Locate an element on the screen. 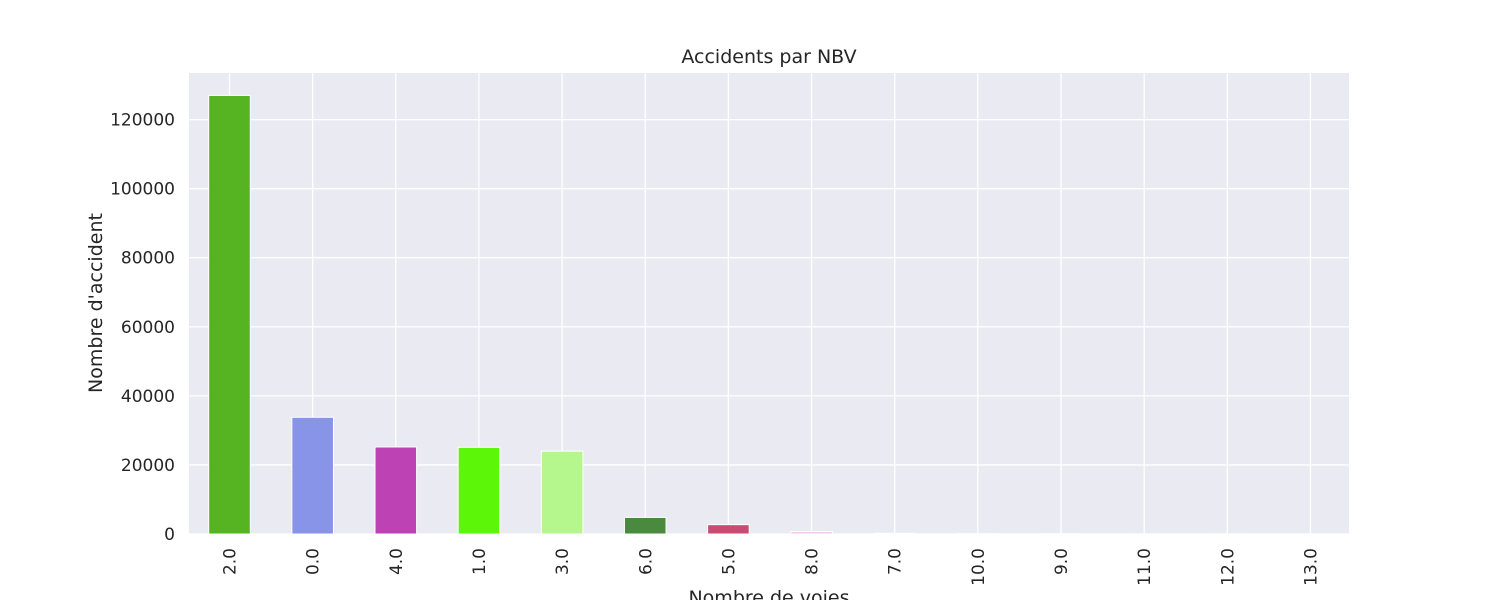 Image resolution: width=1500 pixels, height=600 pixels. y-tick-label: 120000 is located at coordinates (142, 121).